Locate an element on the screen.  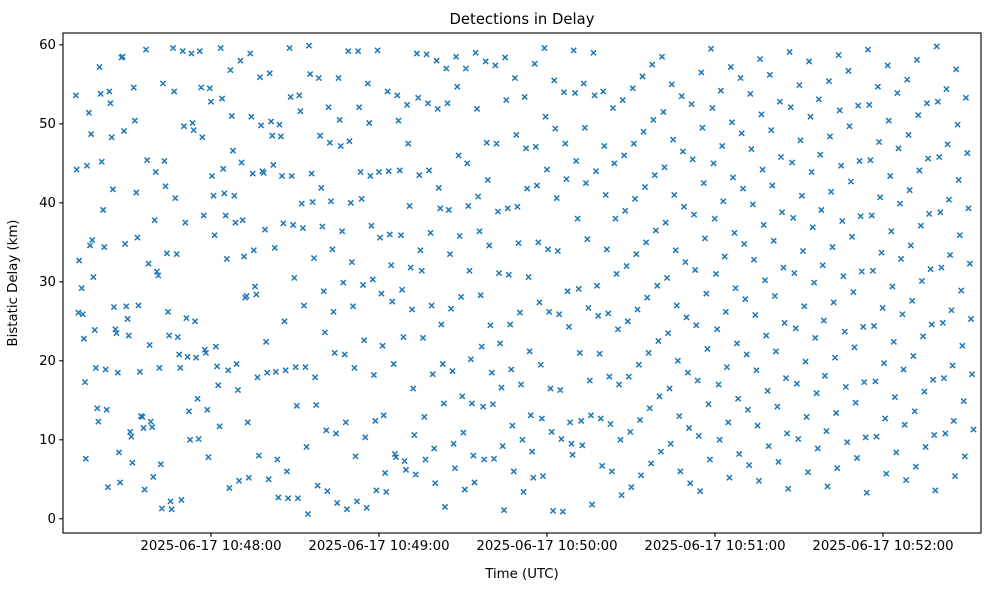
y-tick-label-5: 50 is located at coordinates (47, 124).